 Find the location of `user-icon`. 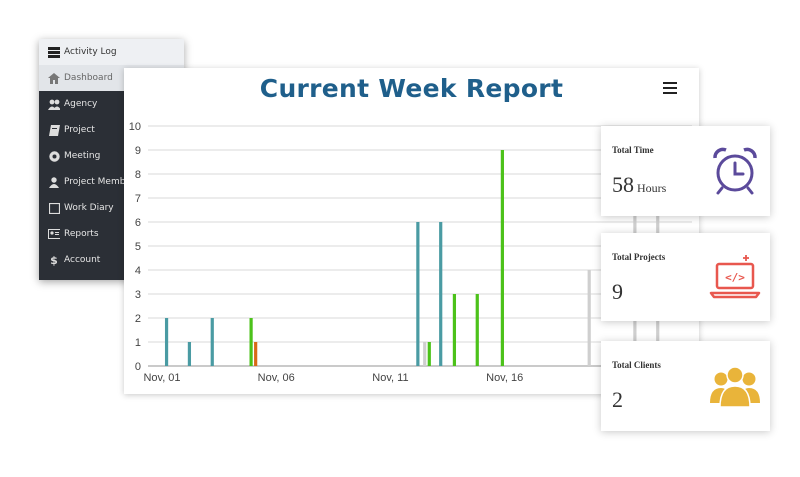

user-icon is located at coordinates (54, 182).